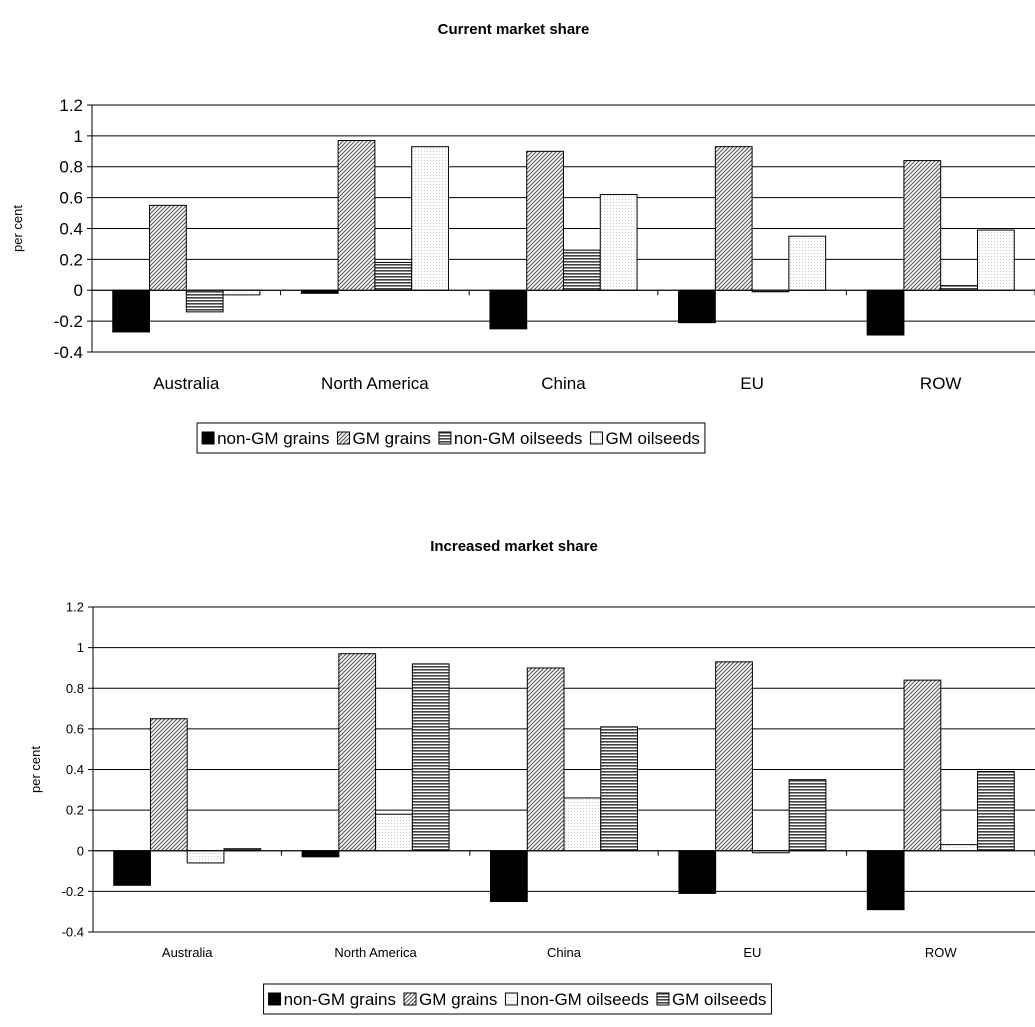 This screenshot has width=1035, height=1027. Describe the element at coordinates (241, 292) in the screenshot. I see `bar-gm-oilseeds-australia` at that location.